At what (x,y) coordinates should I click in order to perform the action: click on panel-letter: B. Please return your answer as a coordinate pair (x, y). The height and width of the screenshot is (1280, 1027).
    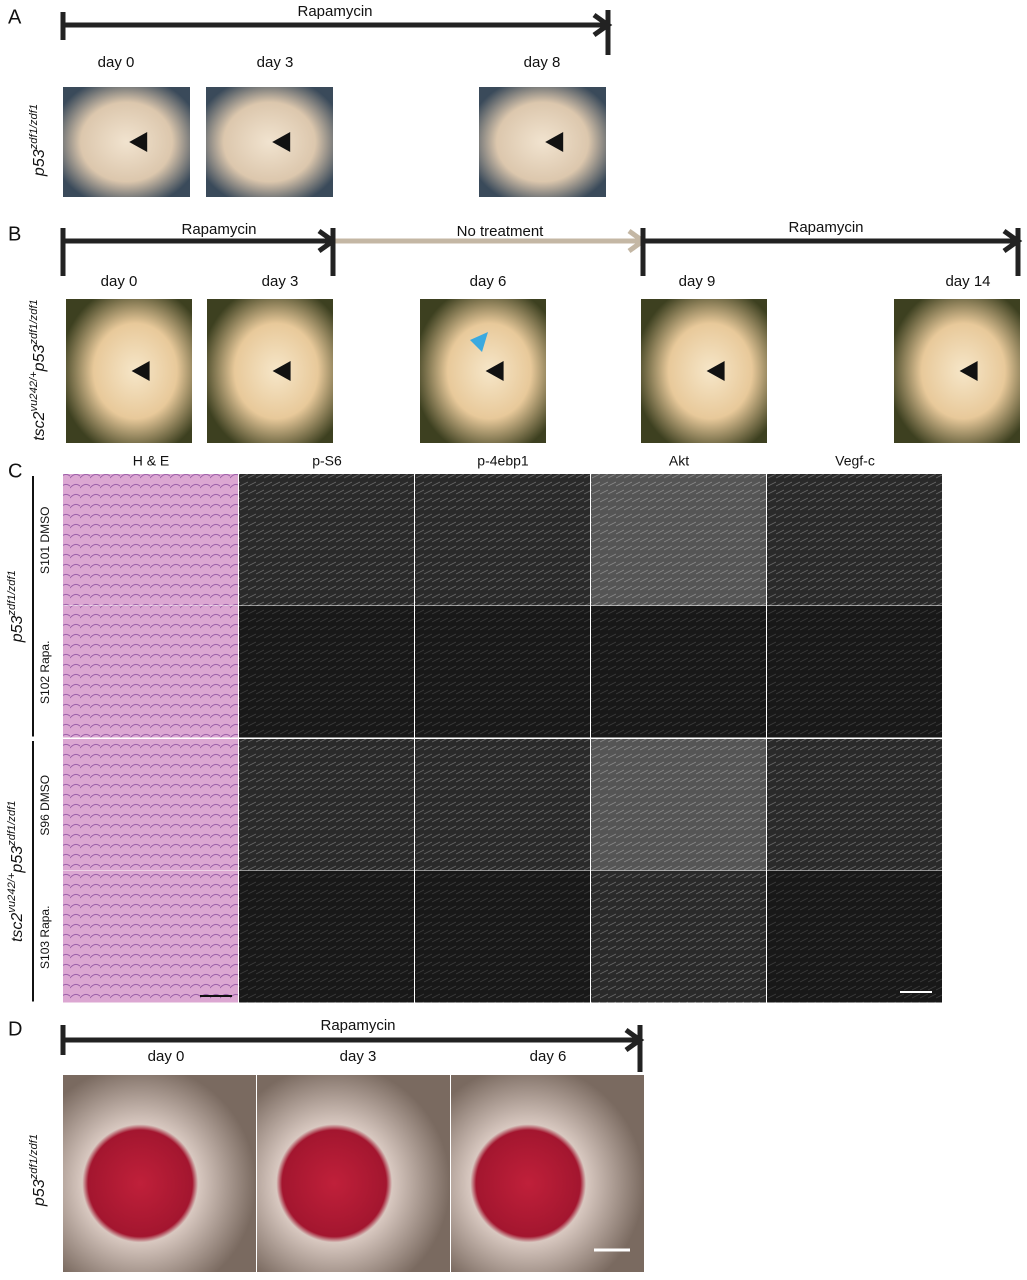
    Looking at the image, I should click on (14, 234).